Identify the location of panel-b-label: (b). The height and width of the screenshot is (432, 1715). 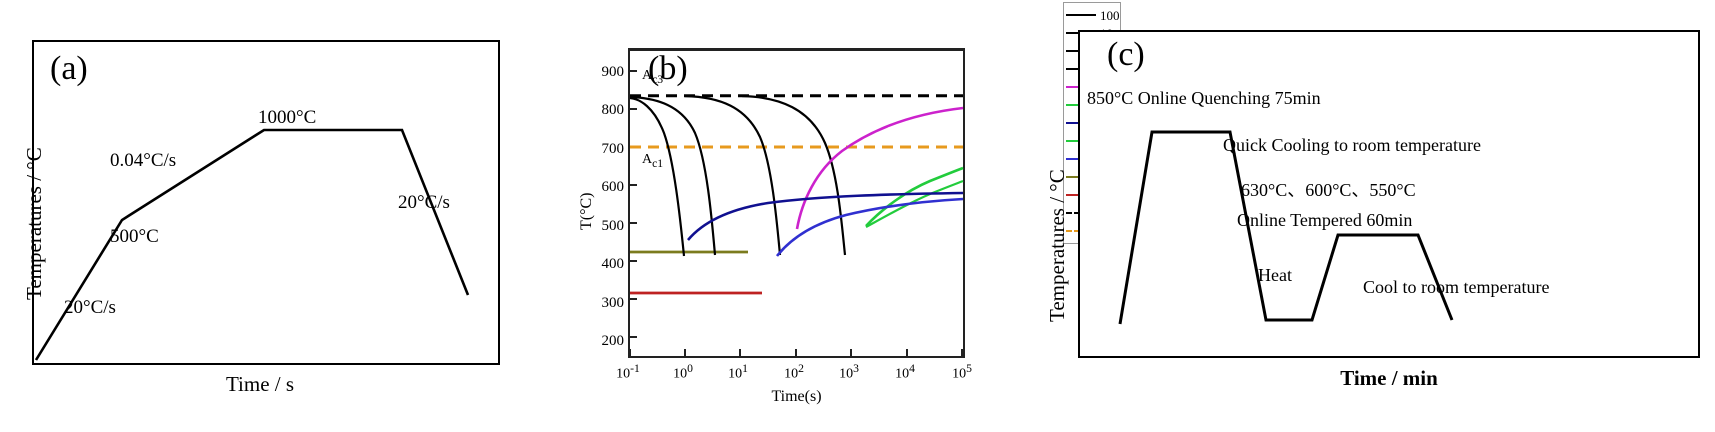
(668, 68).